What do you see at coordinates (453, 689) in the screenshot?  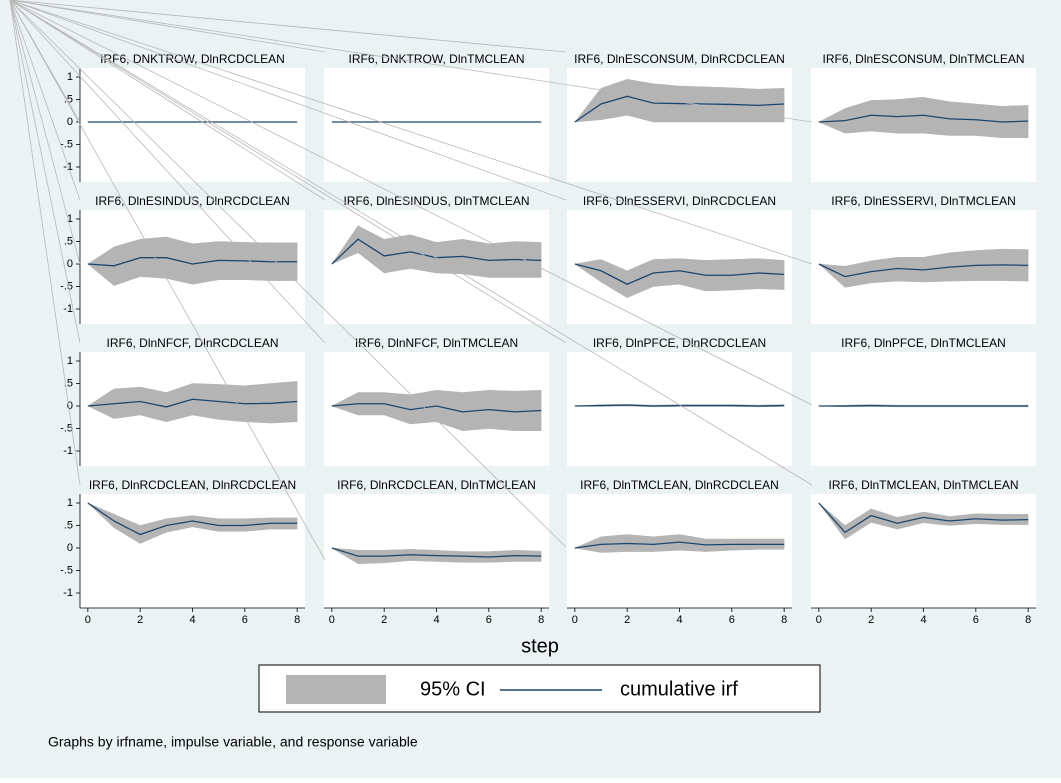 I see `legend-label: 95% CI` at bounding box center [453, 689].